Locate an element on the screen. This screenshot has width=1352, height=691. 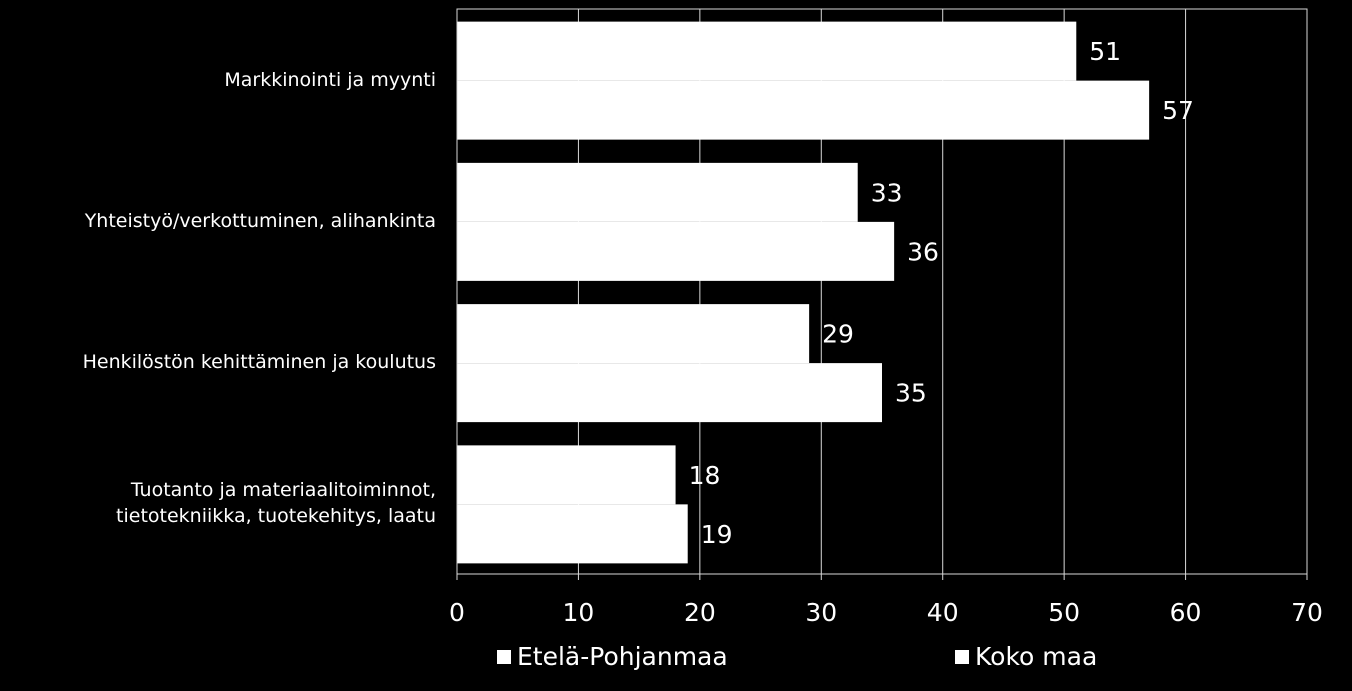
data-label: 18 is located at coordinates (705, 475).